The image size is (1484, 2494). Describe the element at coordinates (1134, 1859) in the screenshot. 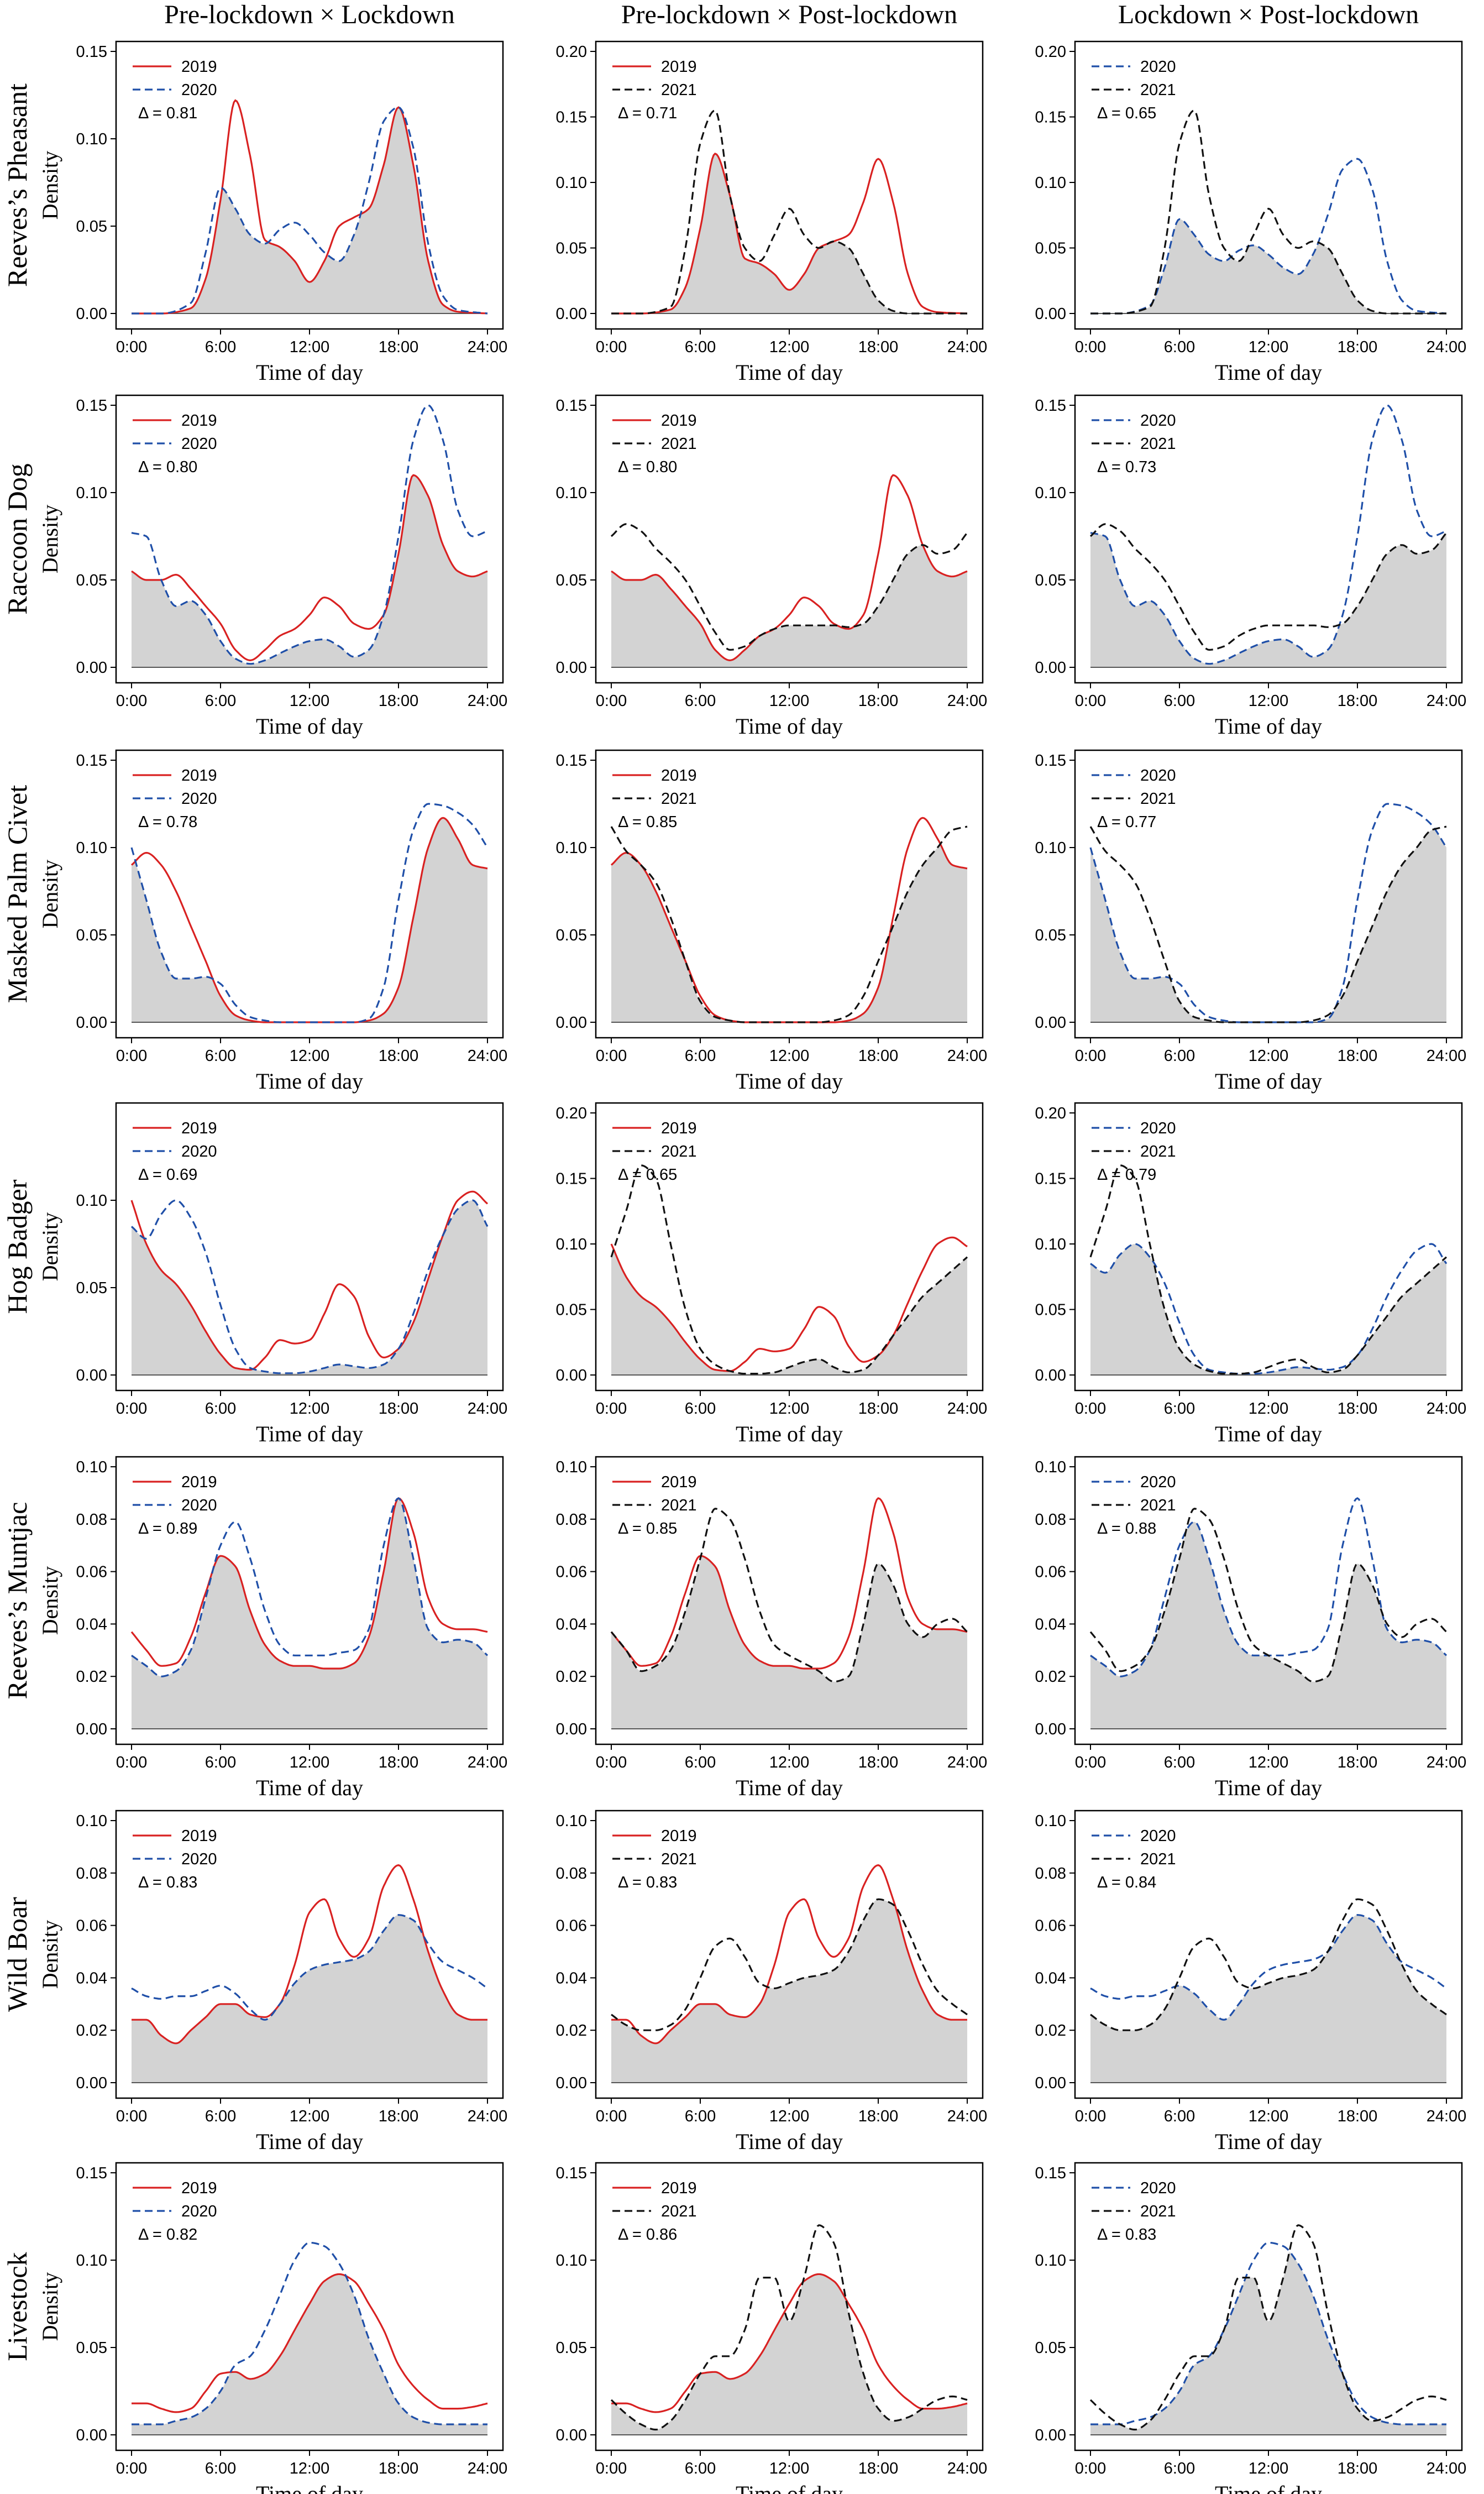

I see `legend: 2020 2021 Δ = 0.84` at that location.